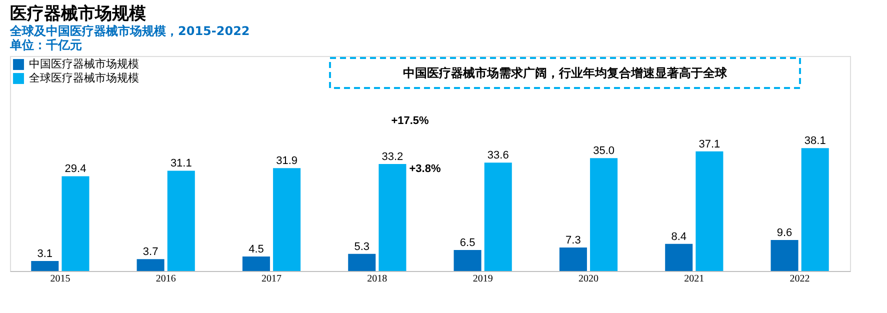 Image resolution: width=887 pixels, height=313 pixels. What do you see at coordinates (800, 279) in the screenshot?
I see `x-tick-label: 2022` at bounding box center [800, 279].